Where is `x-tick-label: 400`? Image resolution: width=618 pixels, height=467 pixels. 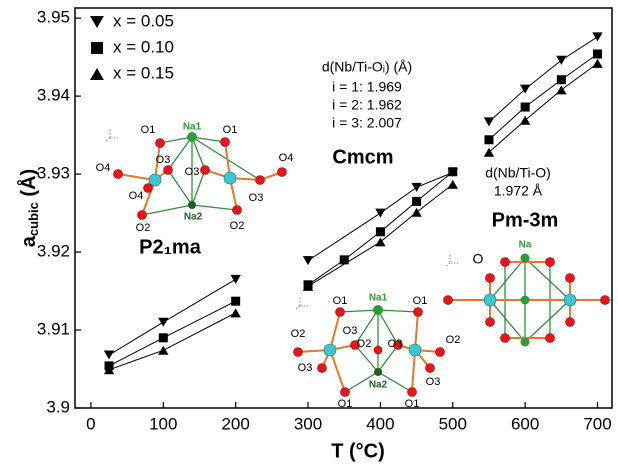 x-tick-label: 400 is located at coordinates (380, 423).